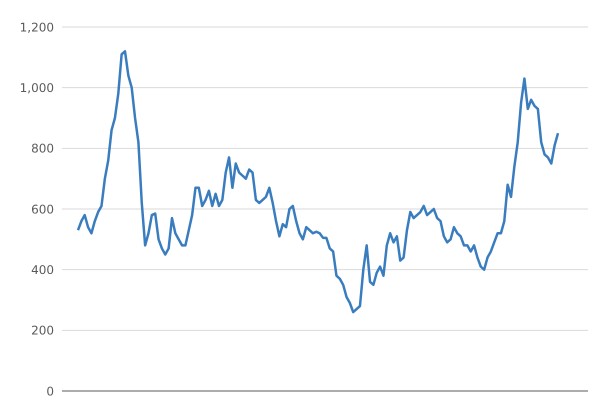 This screenshot has height=398, width=597. What do you see at coordinates (50, 391) in the screenshot?
I see `y-tick-label: 0` at bounding box center [50, 391].